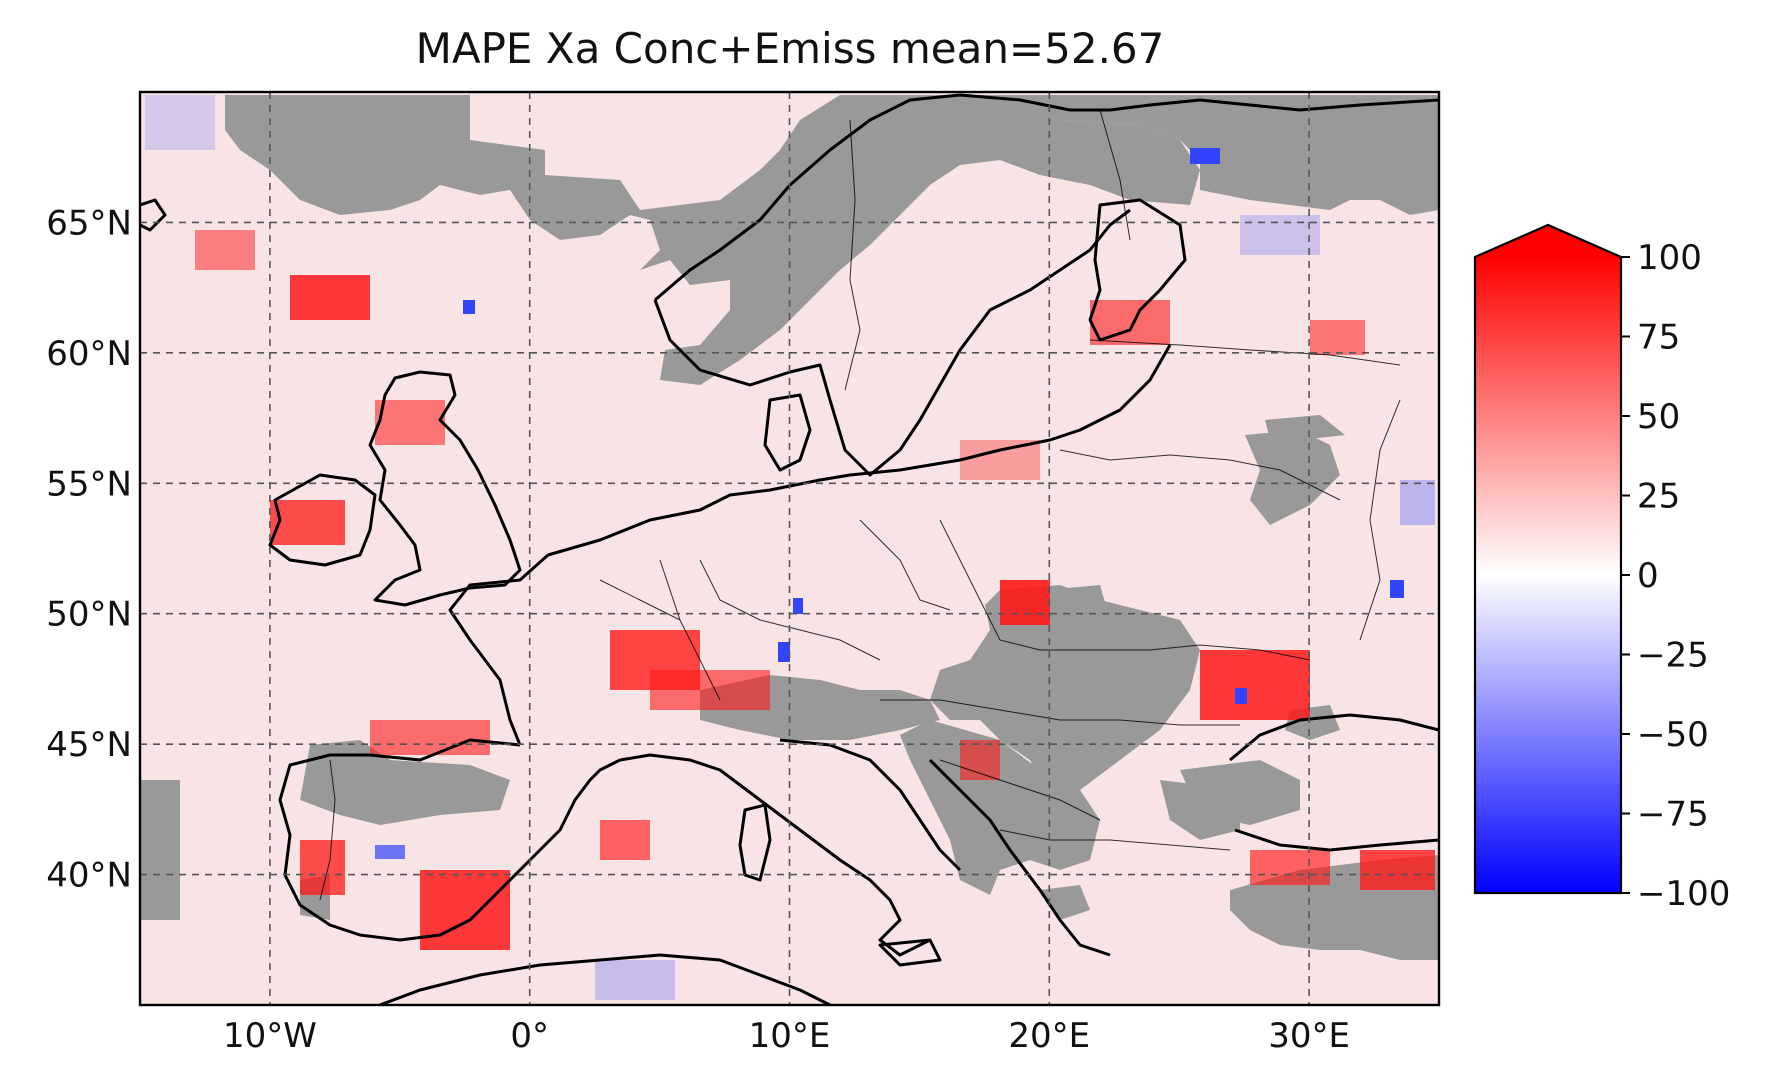  What do you see at coordinates (1249, 155) in the screenshot?
I see `missing-data-baltic-east` at bounding box center [1249, 155].